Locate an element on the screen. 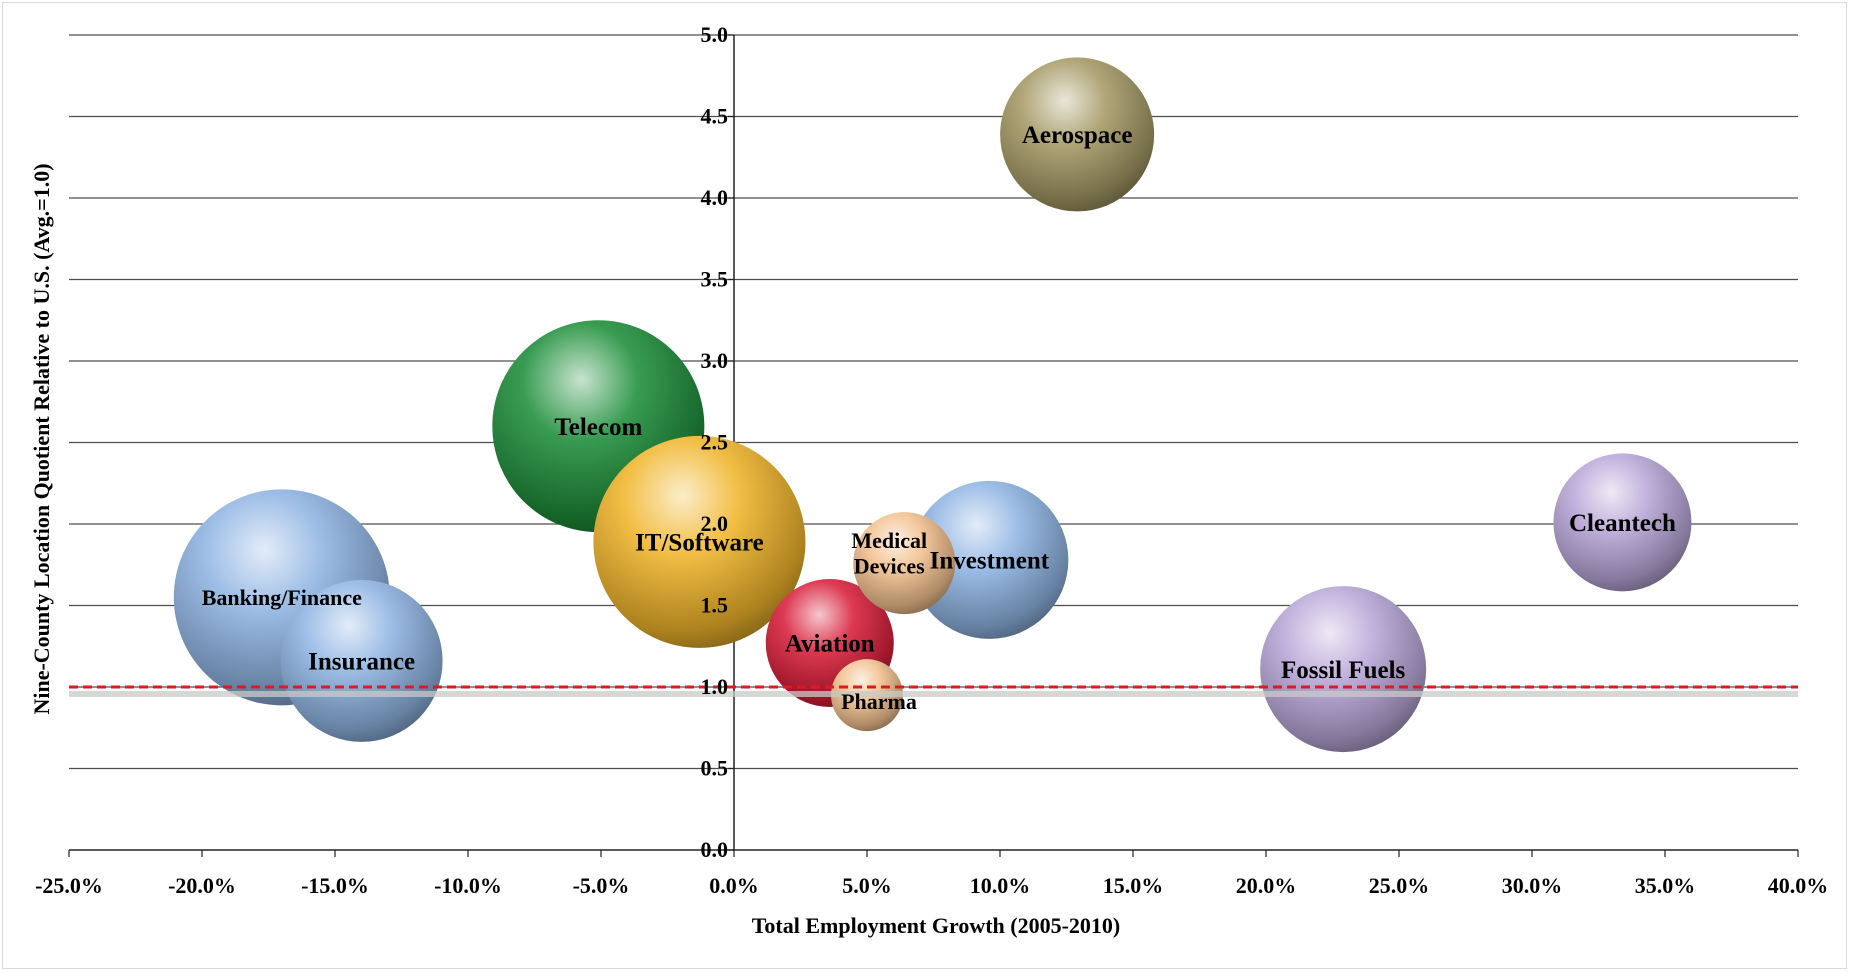 The width and height of the screenshot is (1851, 973). bubble-it-software is located at coordinates (699, 541).